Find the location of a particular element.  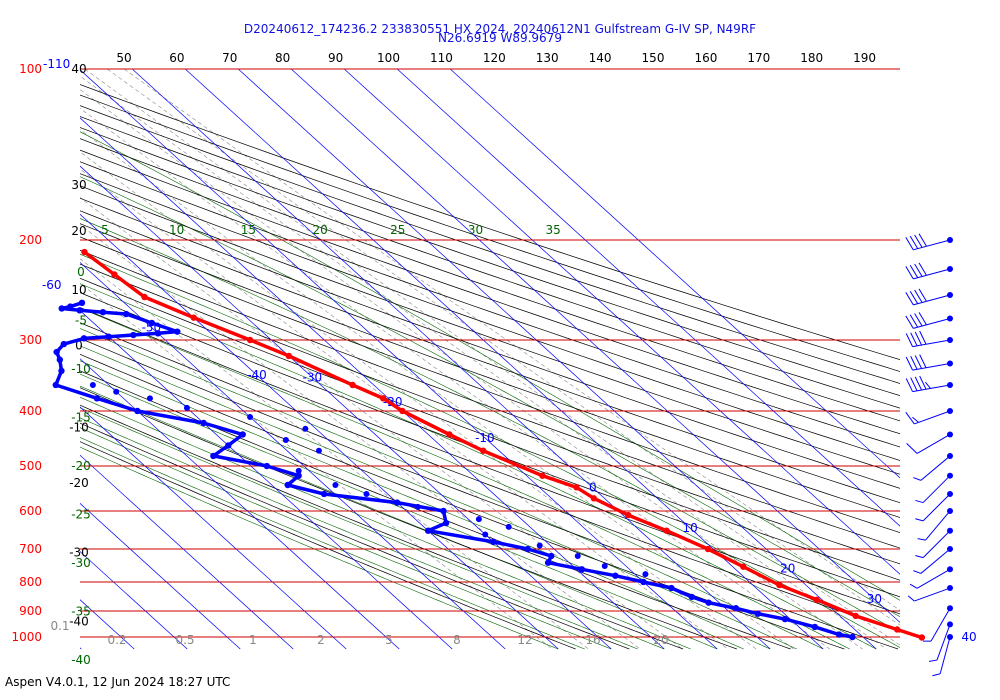

mixing-ratio-label: 0.2 is located at coordinates (116, 640).